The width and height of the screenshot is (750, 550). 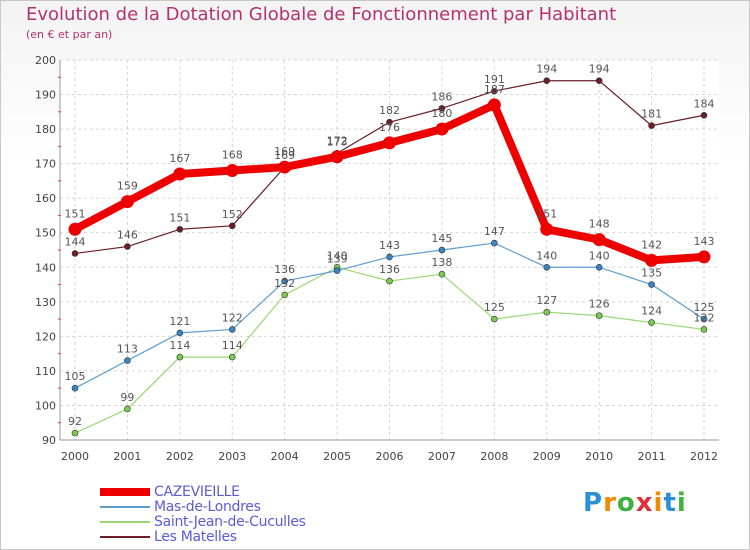 What do you see at coordinates (441, 113) in the screenshot?
I see `data-label-cazevieille: 180` at bounding box center [441, 113].